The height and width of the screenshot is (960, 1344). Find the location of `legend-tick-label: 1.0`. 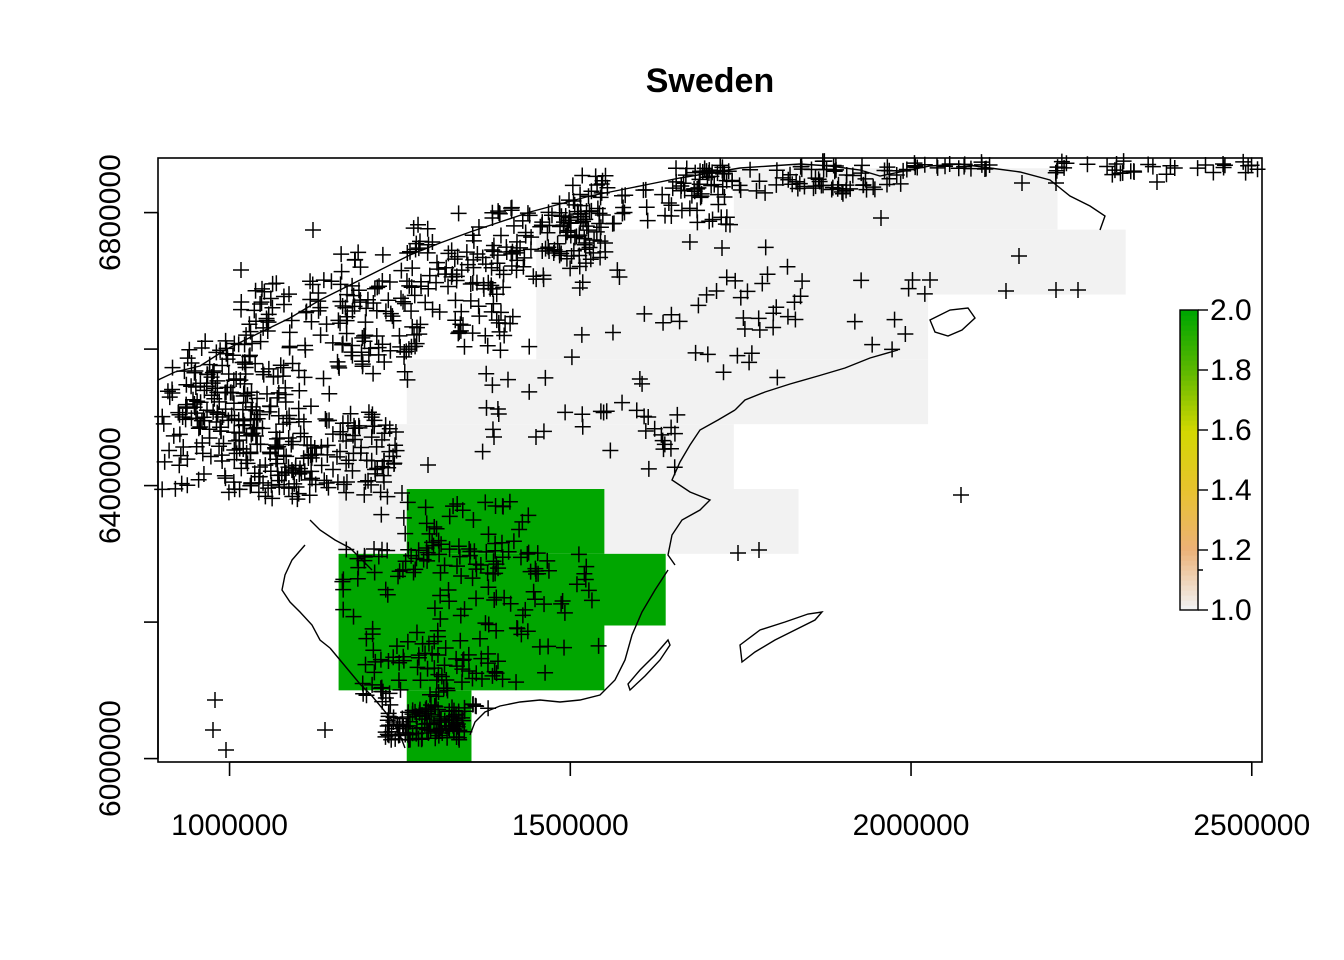

legend-tick-label: 1.0 is located at coordinates (1231, 610).